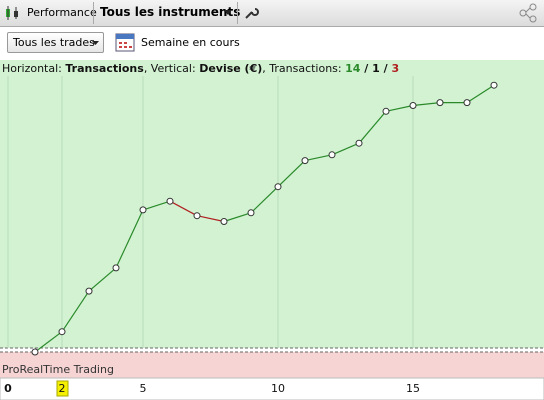  What do you see at coordinates (62, 12) in the screenshot?
I see `tab-performance: Performance` at bounding box center [62, 12].